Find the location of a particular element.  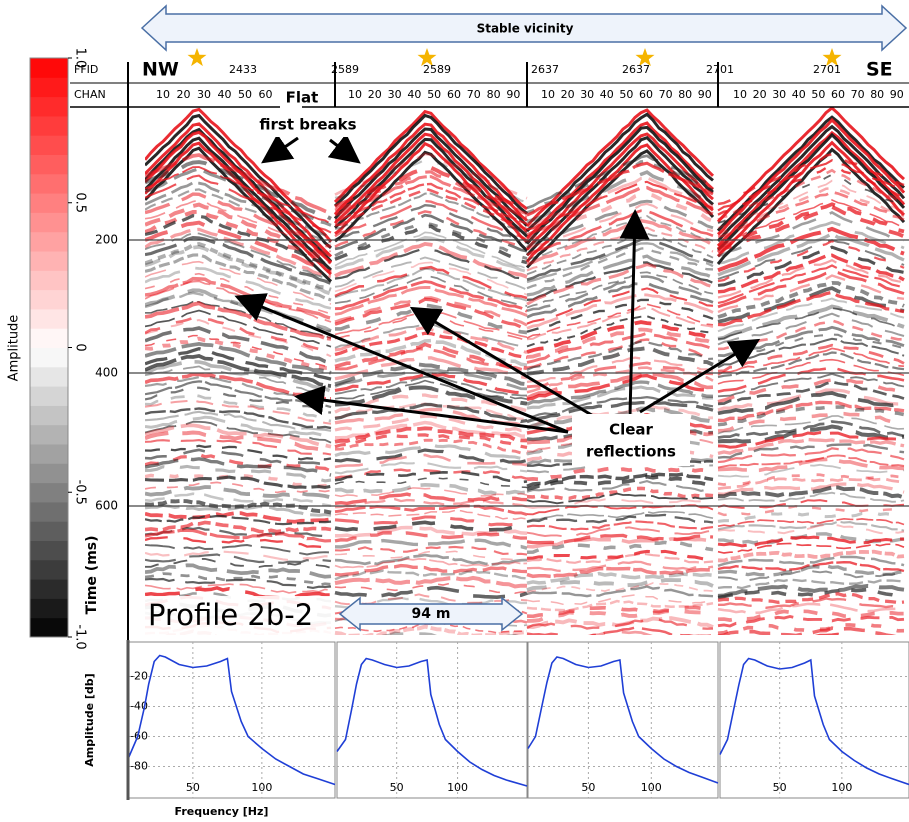

chan-label: 30 is located at coordinates (395, 94).